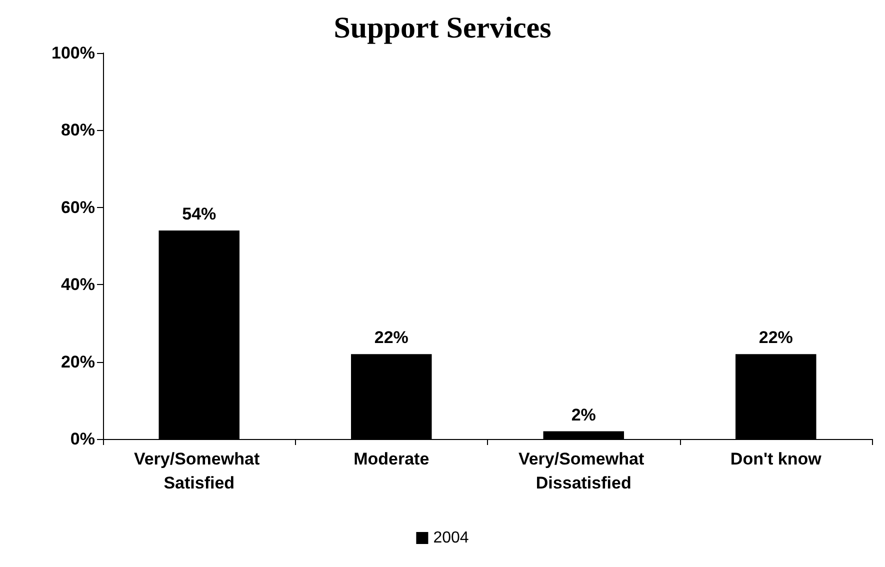 The width and height of the screenshot is (885, 567). Describe the element at coordinates (583, 414) in the screenshot. I see `data-label: 2%` at that location.